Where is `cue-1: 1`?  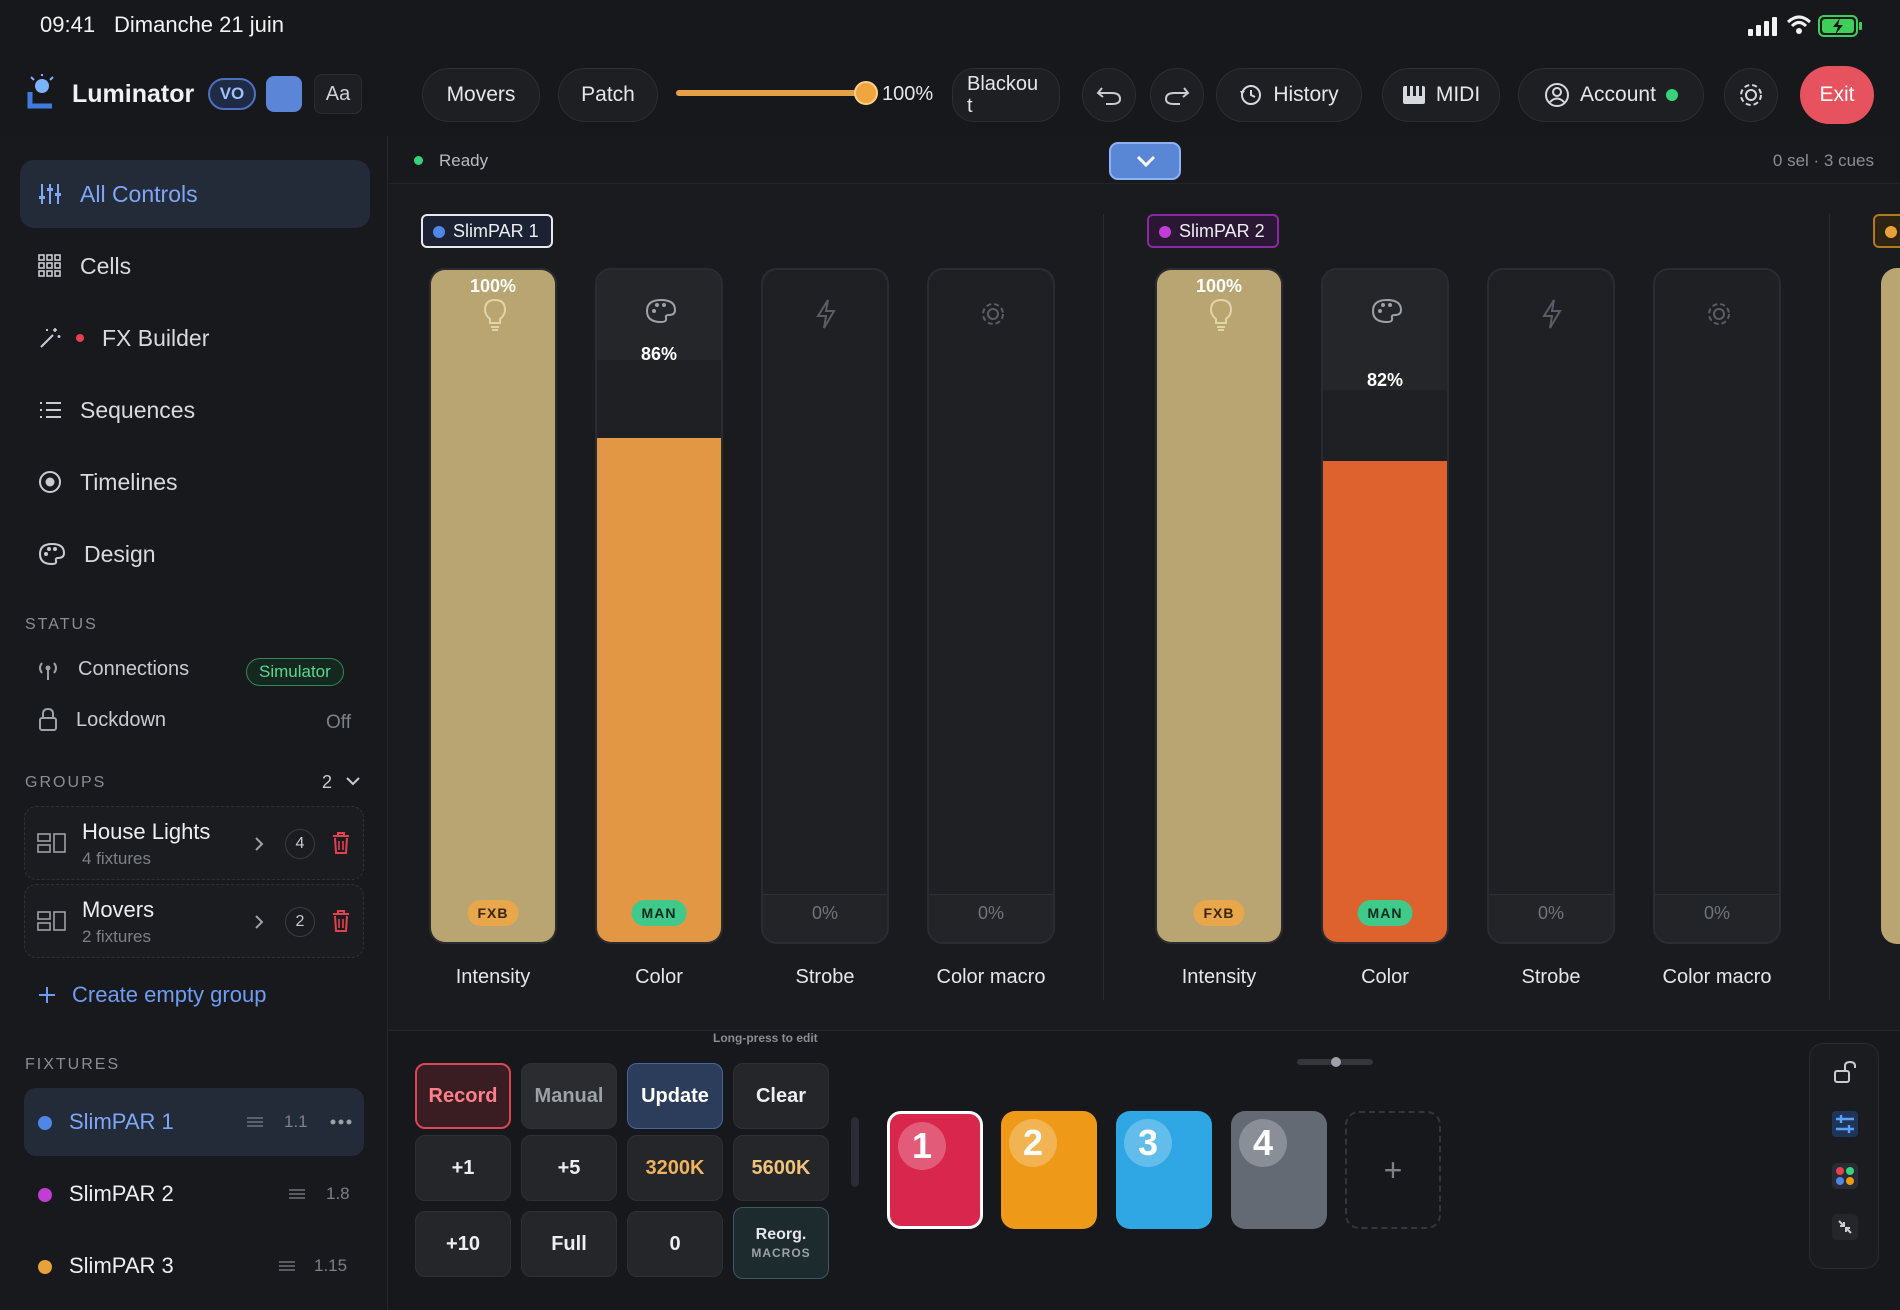 cue-1: 1 is located at coordinates (935, 1170).